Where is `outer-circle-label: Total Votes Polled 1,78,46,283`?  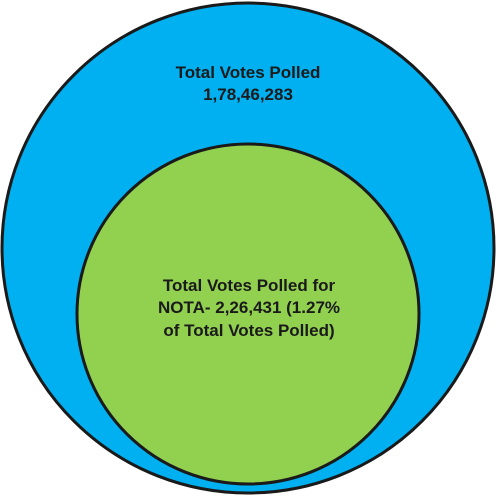 outer-circle-label: Total Votes Polled 1,78,46,283 is located at coordinates (248, 84).